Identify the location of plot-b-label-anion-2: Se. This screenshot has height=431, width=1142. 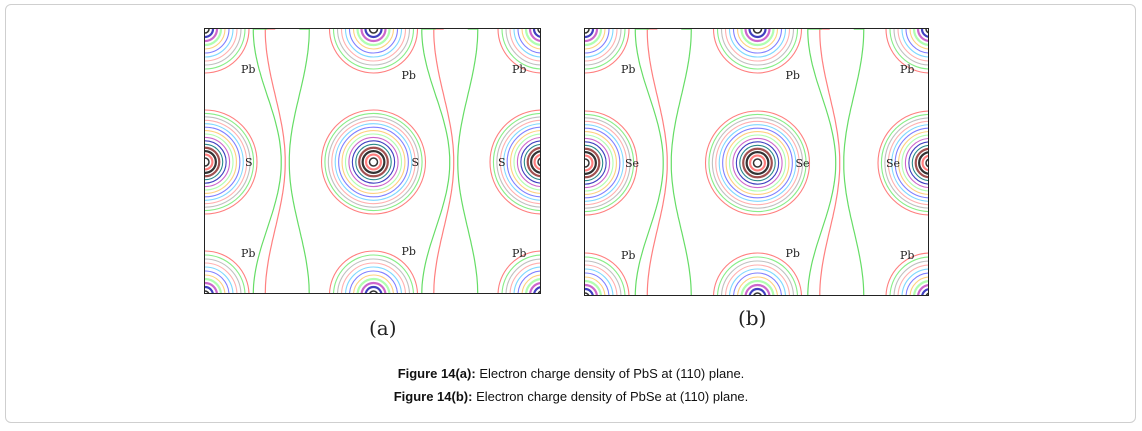
(893, 163).